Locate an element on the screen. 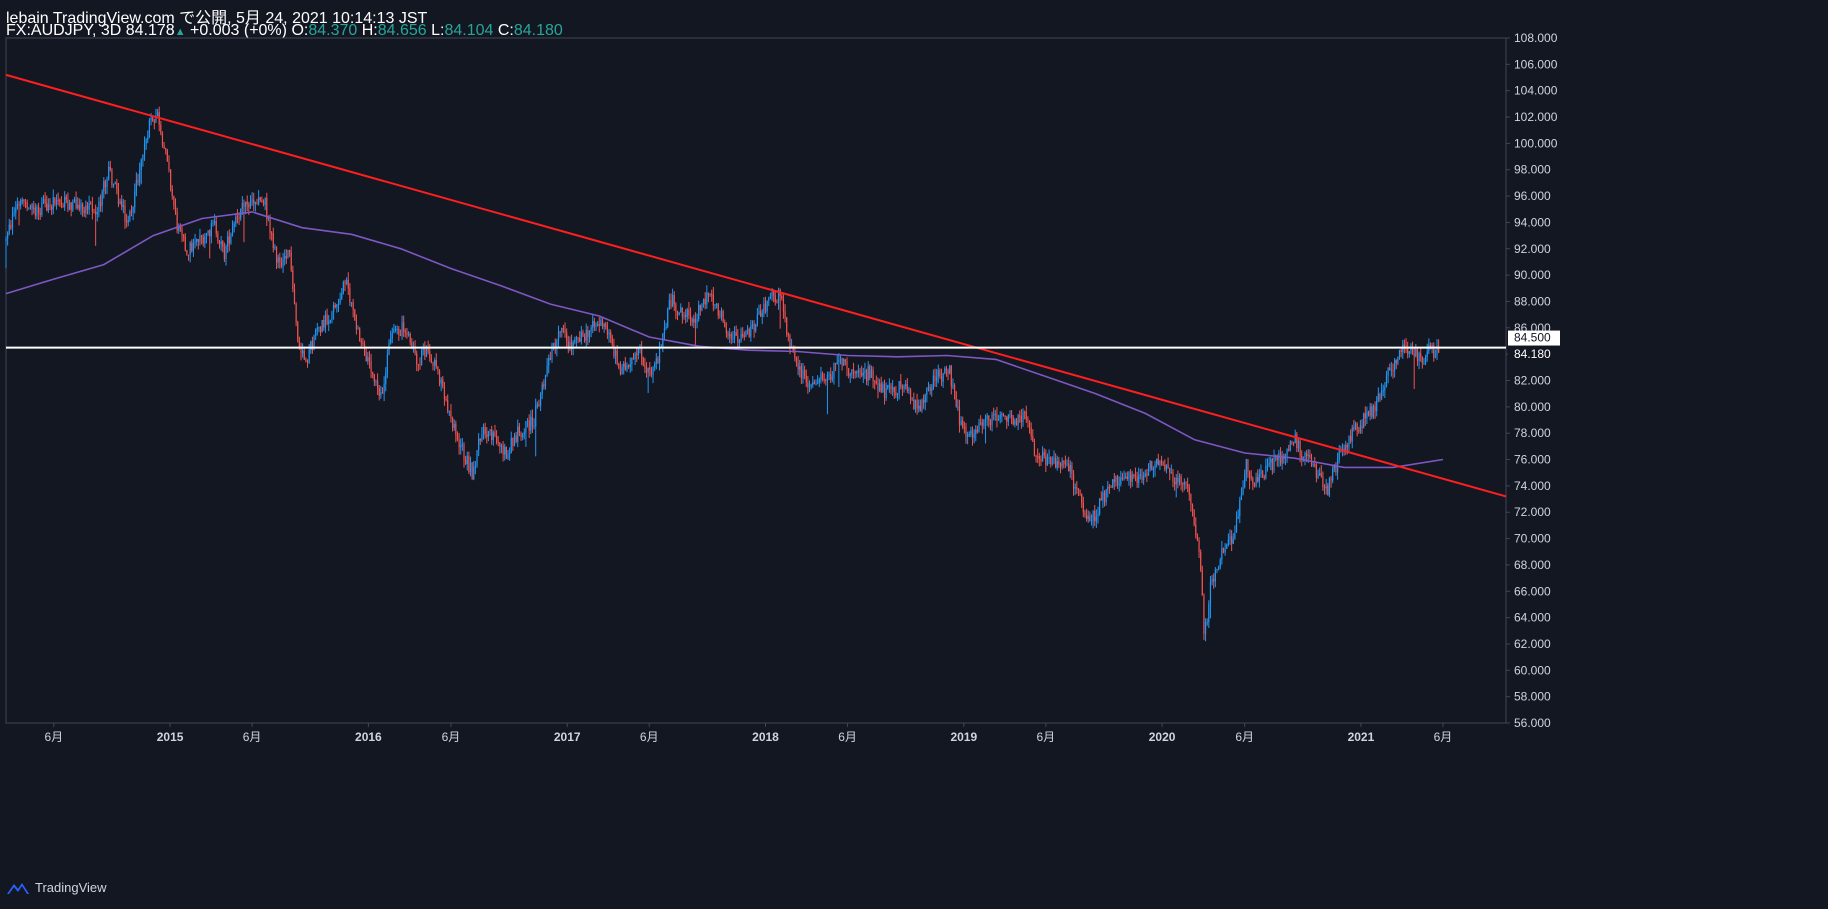 This screenshot has height=909, width=1828. y-tick-label: 100.000 is located at coordinates (1536, 143).